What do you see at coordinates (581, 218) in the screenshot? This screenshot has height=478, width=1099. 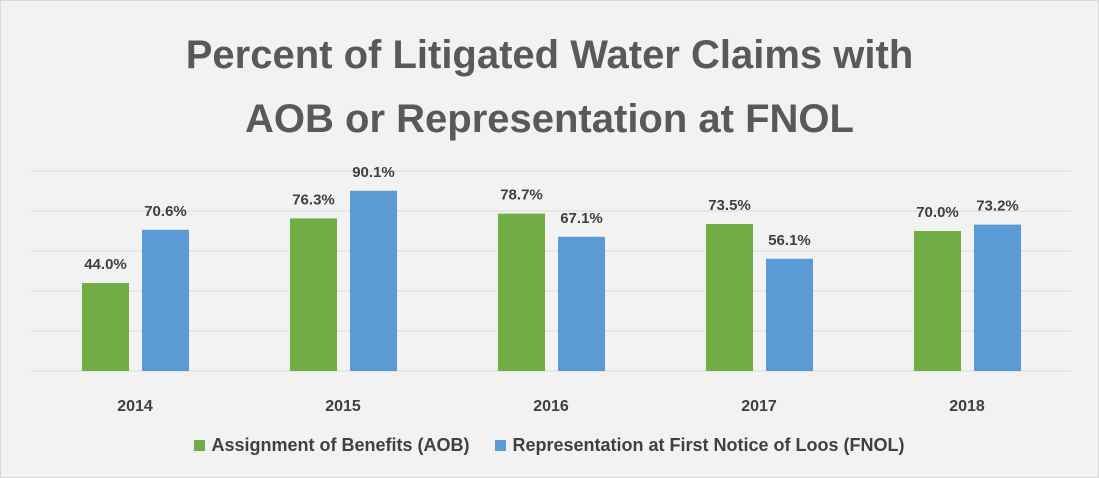 I see `data-label: 67.1%` at bounding box center [581, 218].